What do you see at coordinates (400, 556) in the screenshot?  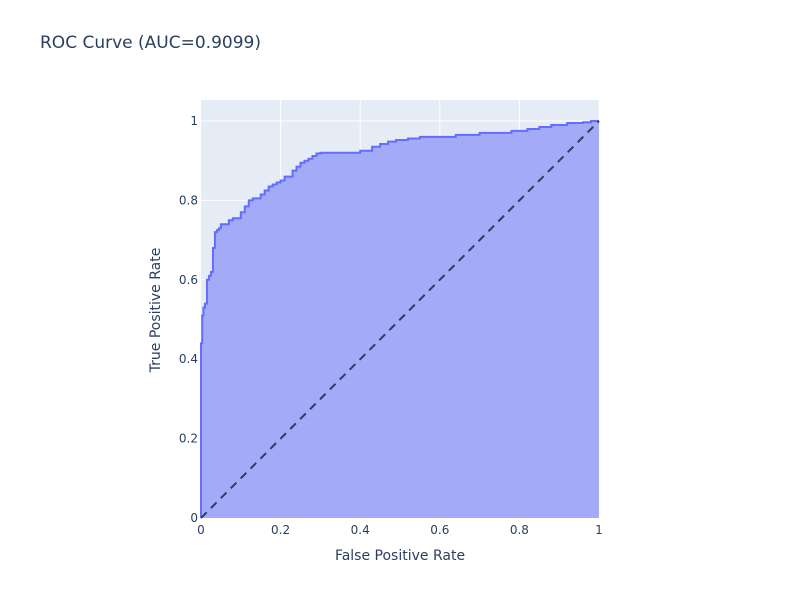 I see `x-axis-title: False Positive Rate` at bounding box center [400, 556].